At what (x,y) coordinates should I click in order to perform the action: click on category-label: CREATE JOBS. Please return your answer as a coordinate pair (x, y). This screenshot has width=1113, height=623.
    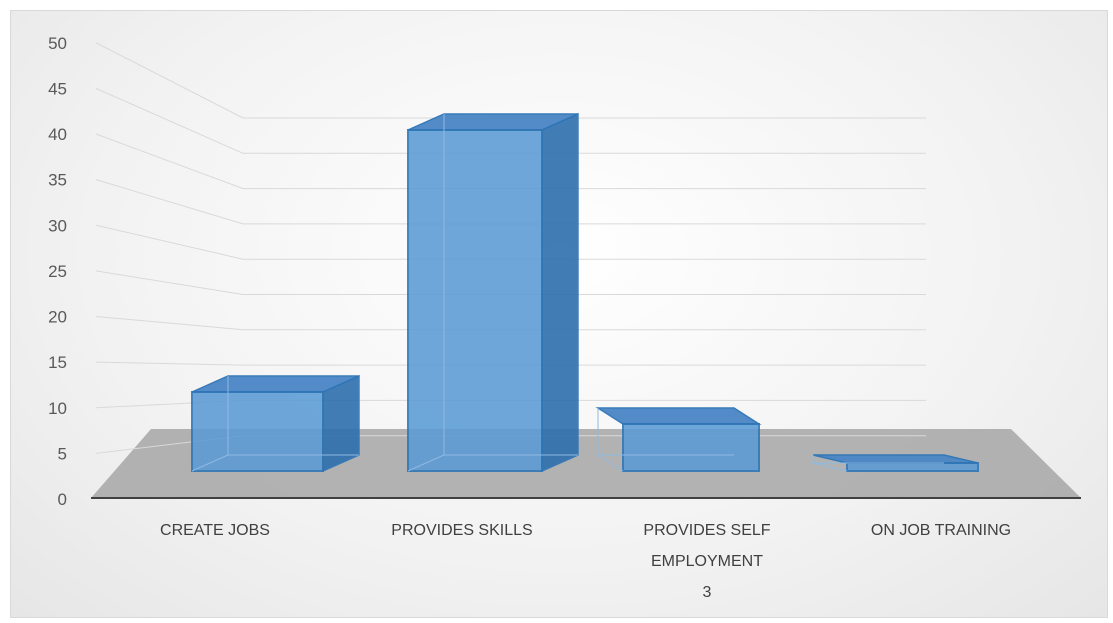
    Looking at the image, I should click on (215, 530).